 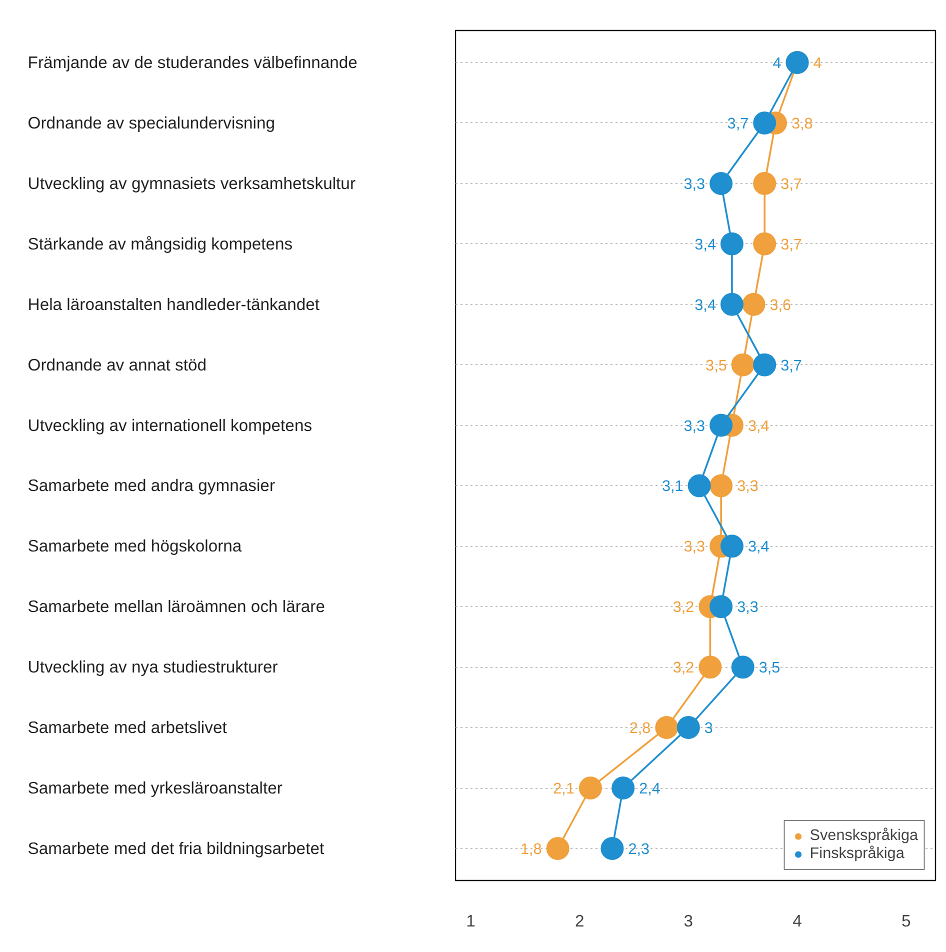 What do you see at coordinates (117, 364) in the screenshot?
I see `y-tick-label: Ordnande av annat stöd` at bounding box center [117, 364].